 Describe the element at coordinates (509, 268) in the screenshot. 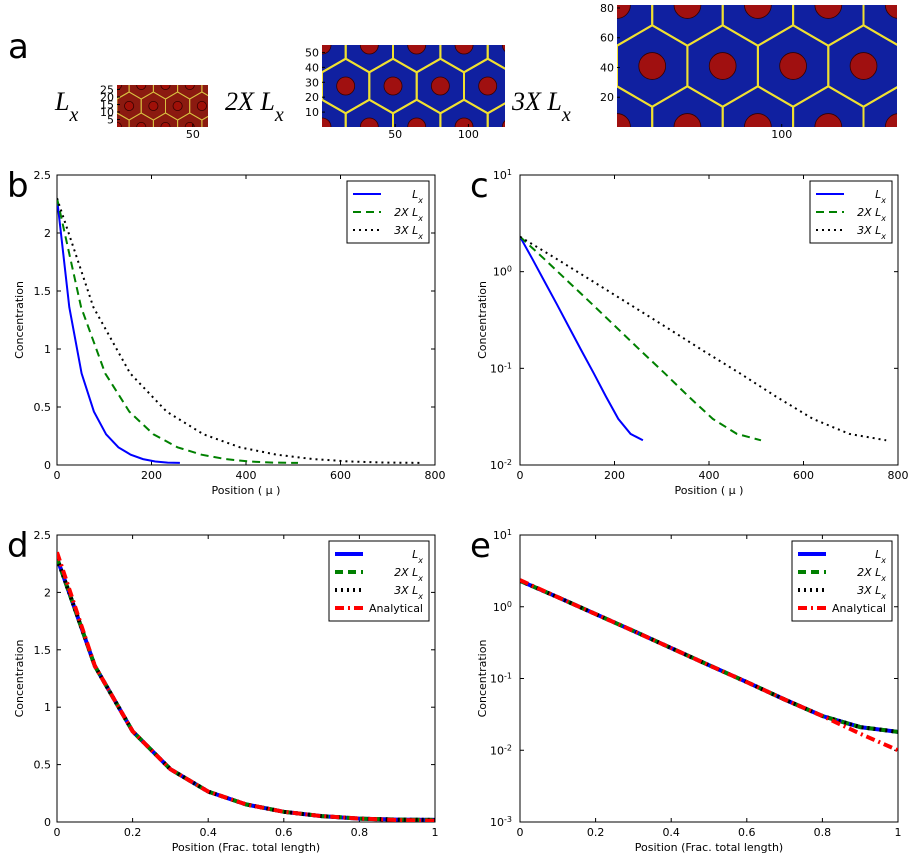

I see `y-tick-exponent: 0` at that location.